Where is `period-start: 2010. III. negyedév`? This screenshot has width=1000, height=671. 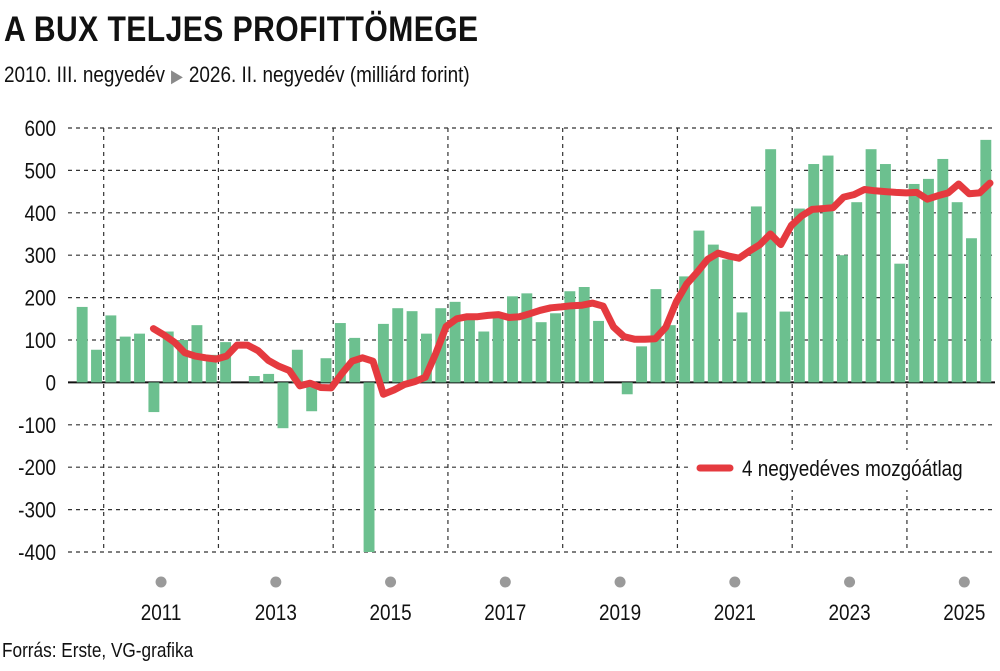 period-start: 2010. III. negyedév is located at coordinates (84, 74).